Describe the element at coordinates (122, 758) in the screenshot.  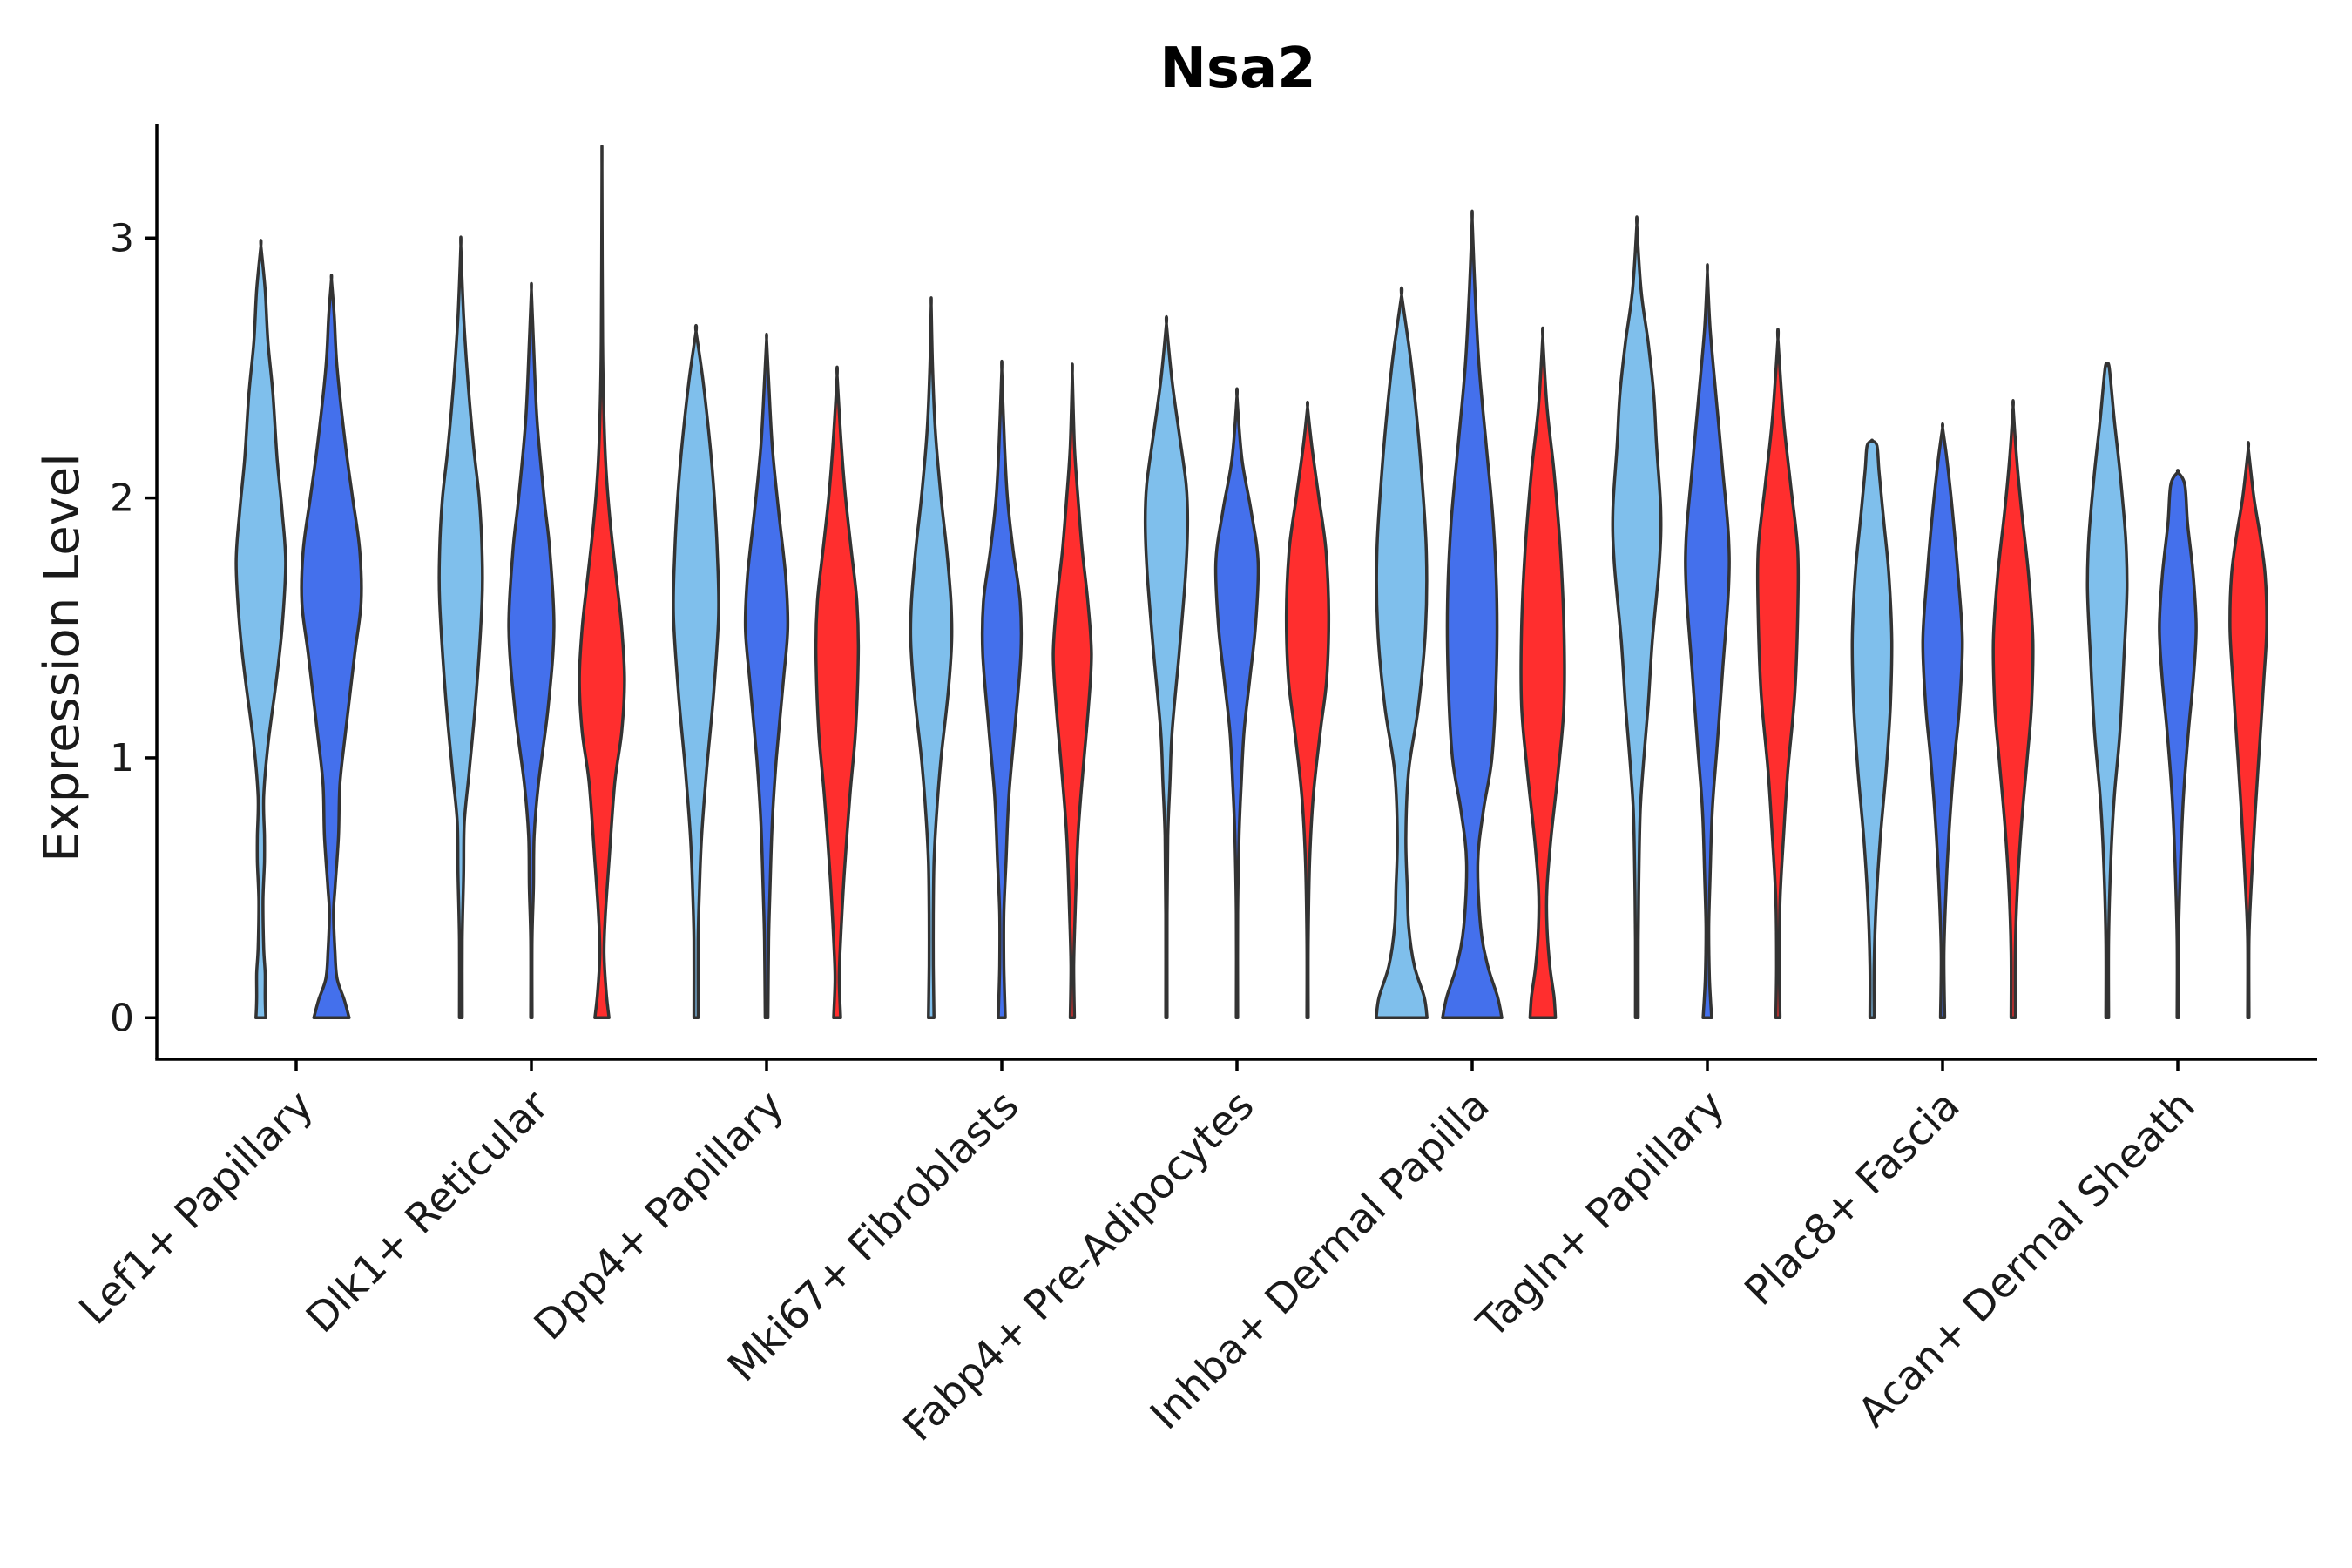
I see `y-tick-label: 1` at that location.